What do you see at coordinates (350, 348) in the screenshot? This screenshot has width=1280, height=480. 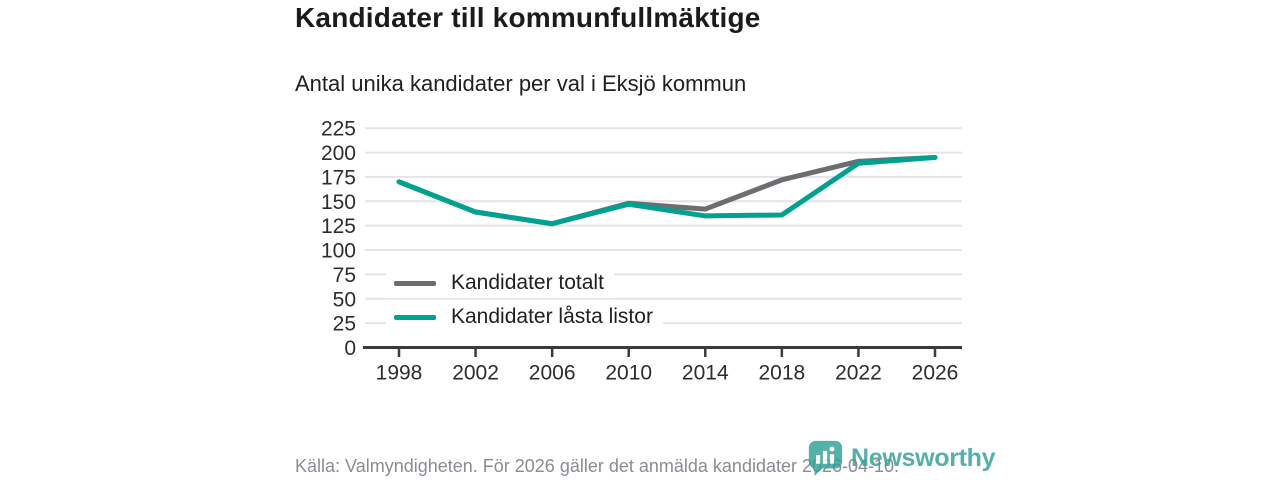 I see `y-tick-label: 0` at bounding box center [350, 348].